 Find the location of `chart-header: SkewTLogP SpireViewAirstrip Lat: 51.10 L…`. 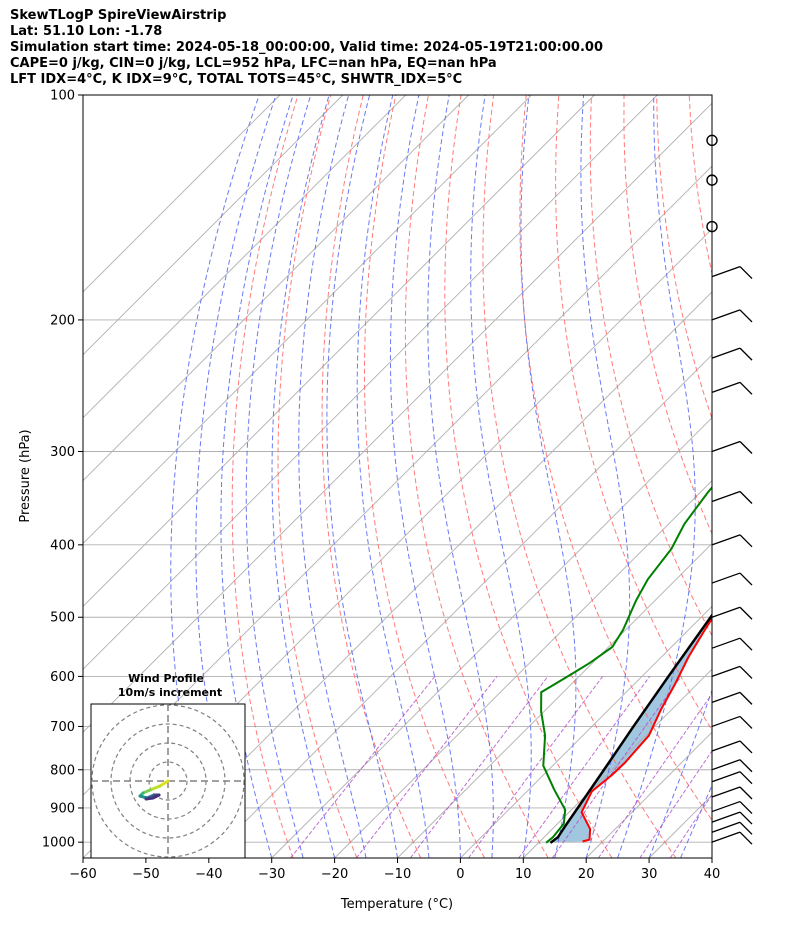

chart-header: SkewTLogP SpireViewAirstrip Lat: 51.10 L… is located at coordinates (306, 48).